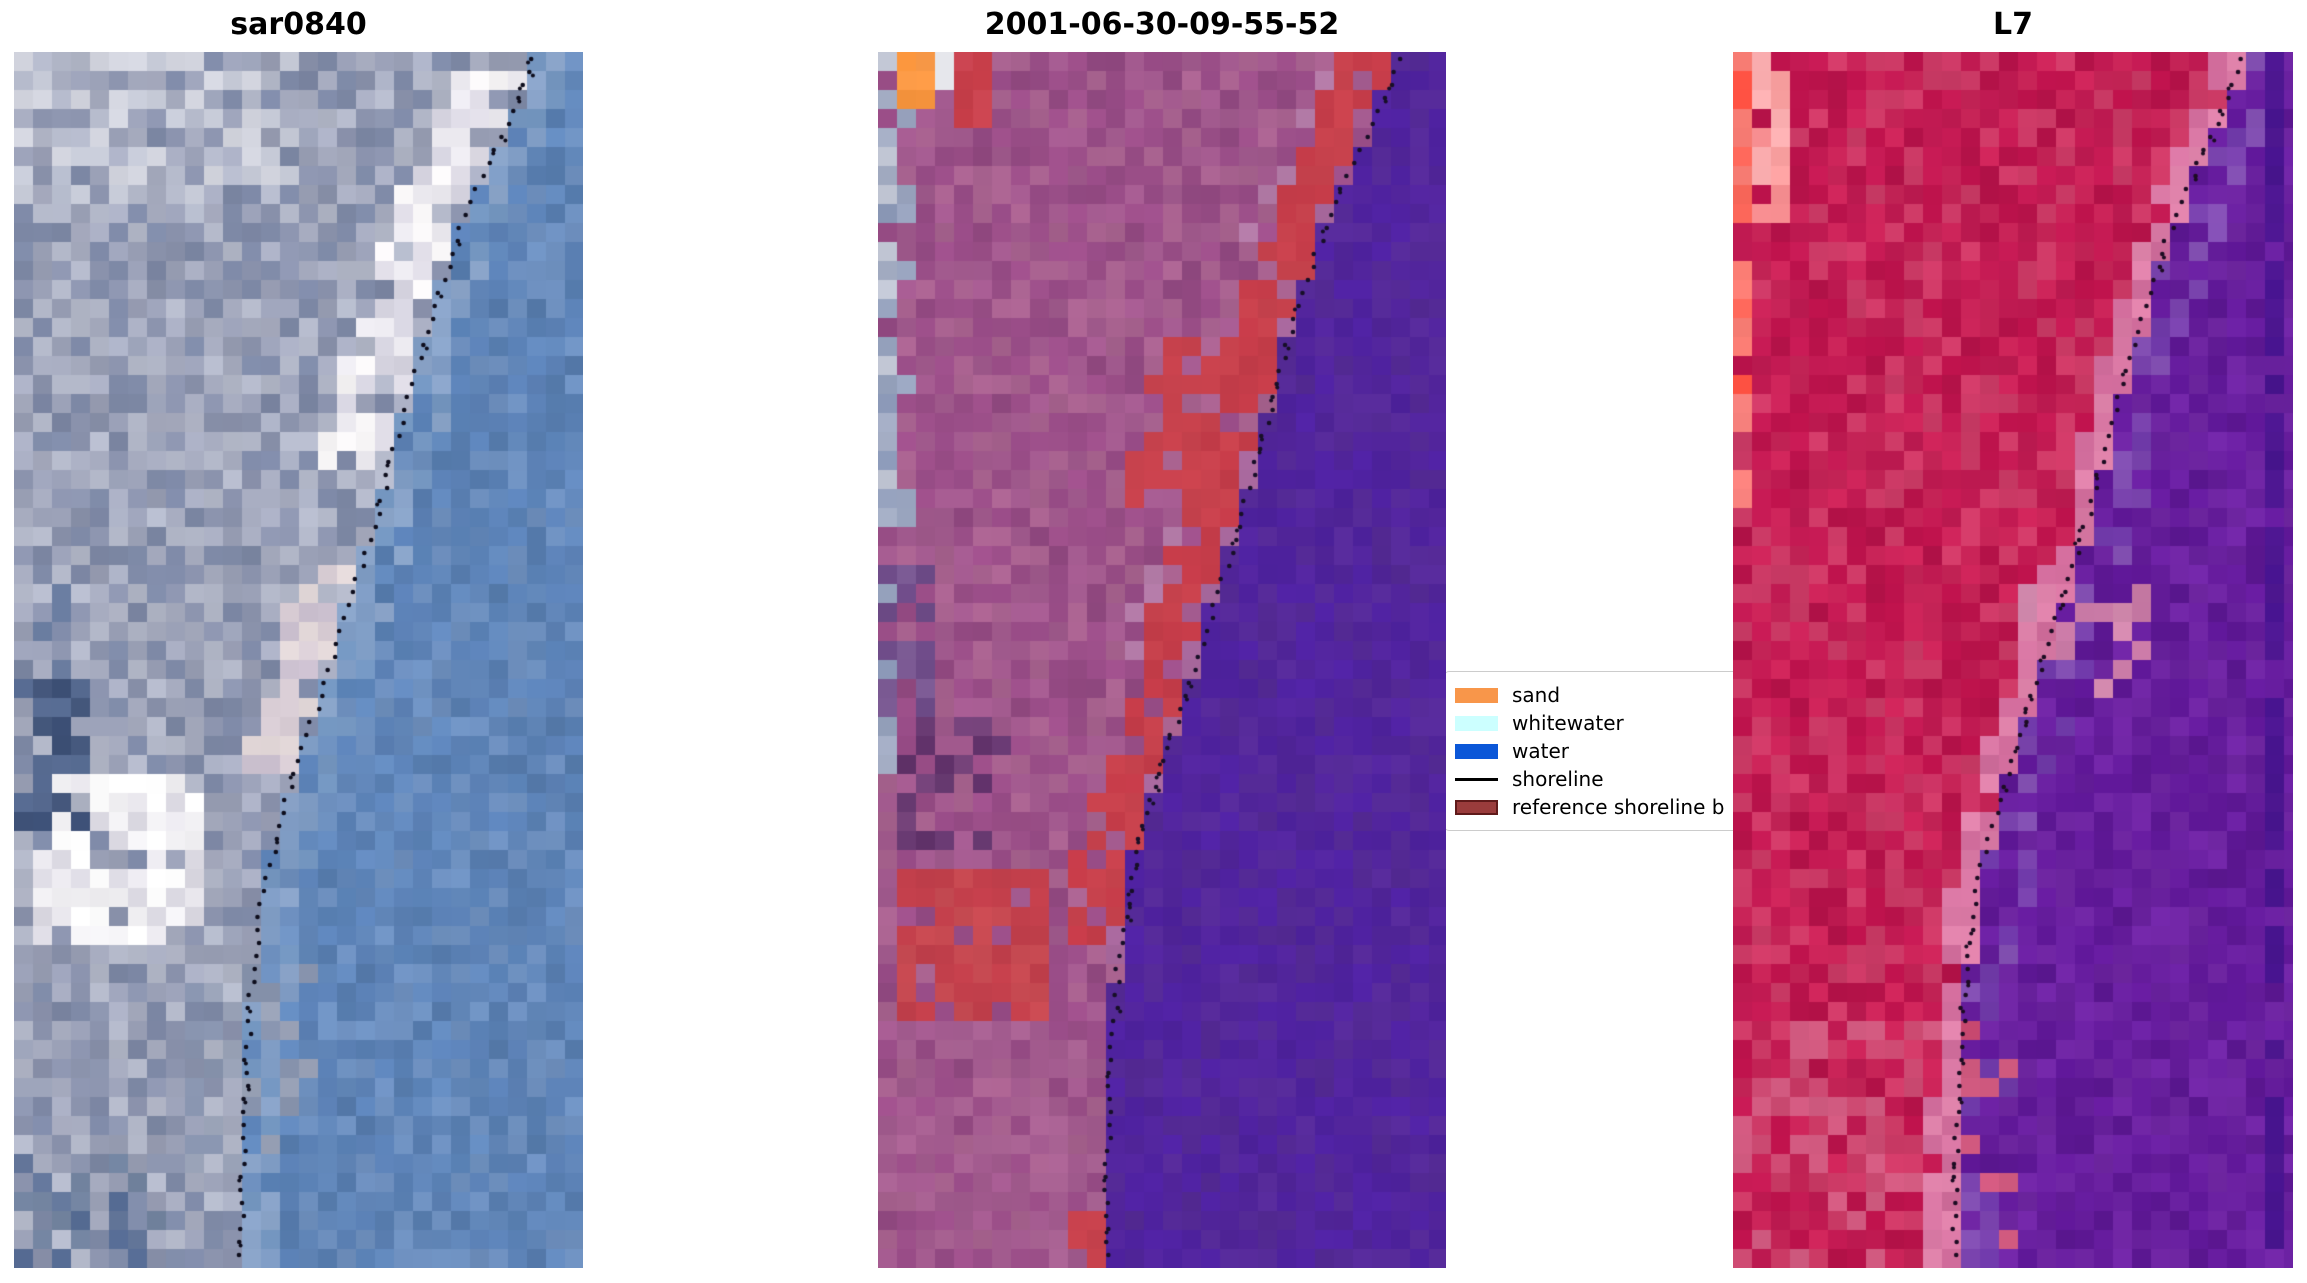 The height and width of the screenshot is (1283, 2307). What do you see at coordinates (298, 24) in the screenshot?
I see `panel-title-sar0840: sar0840` at bounding box center [298, 24].